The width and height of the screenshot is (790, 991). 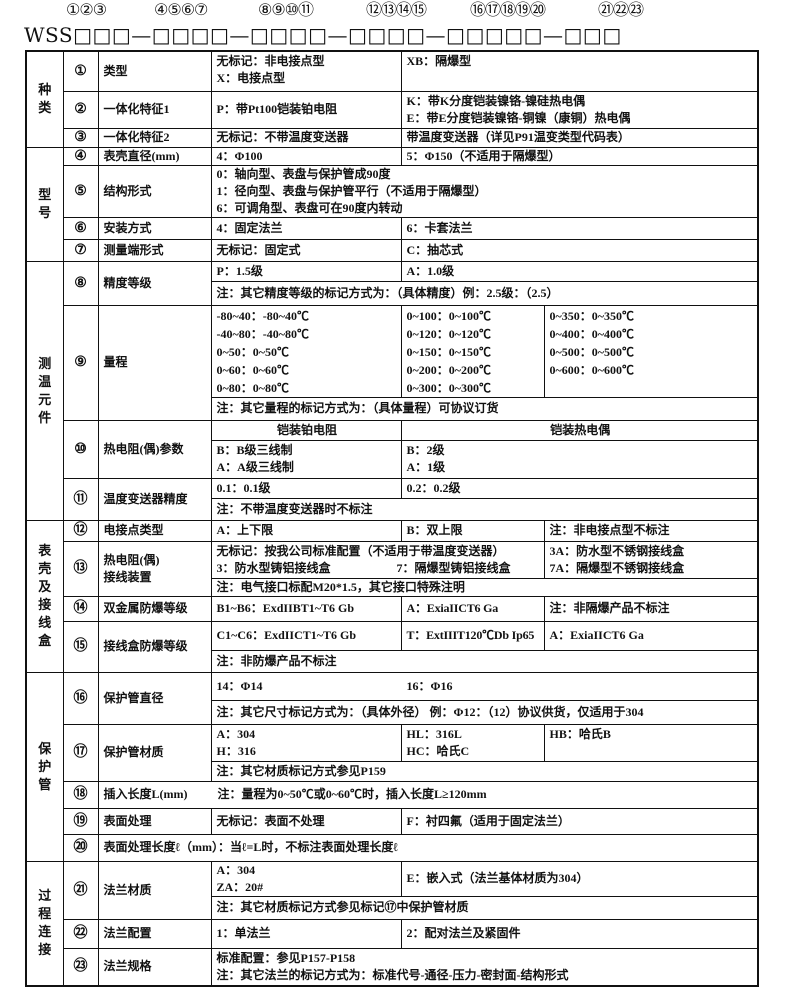 I want to click on item-number: ⑨, so click(x=80, y=362).